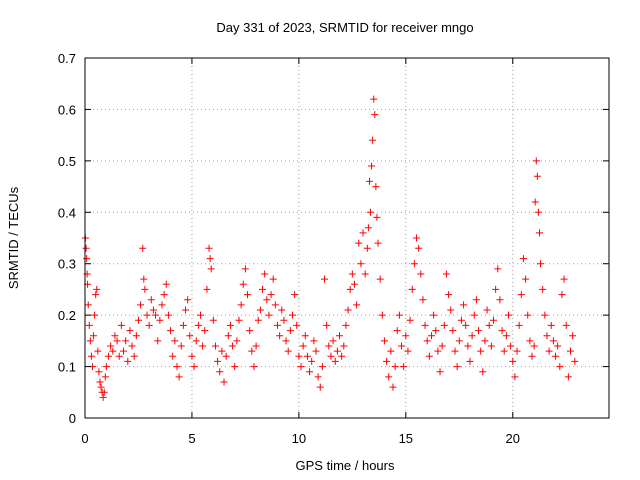 Image resolution: width=640 pixels, height=480 pixels. I want to click on y-tick-label: 0.4, so click(67, 212).